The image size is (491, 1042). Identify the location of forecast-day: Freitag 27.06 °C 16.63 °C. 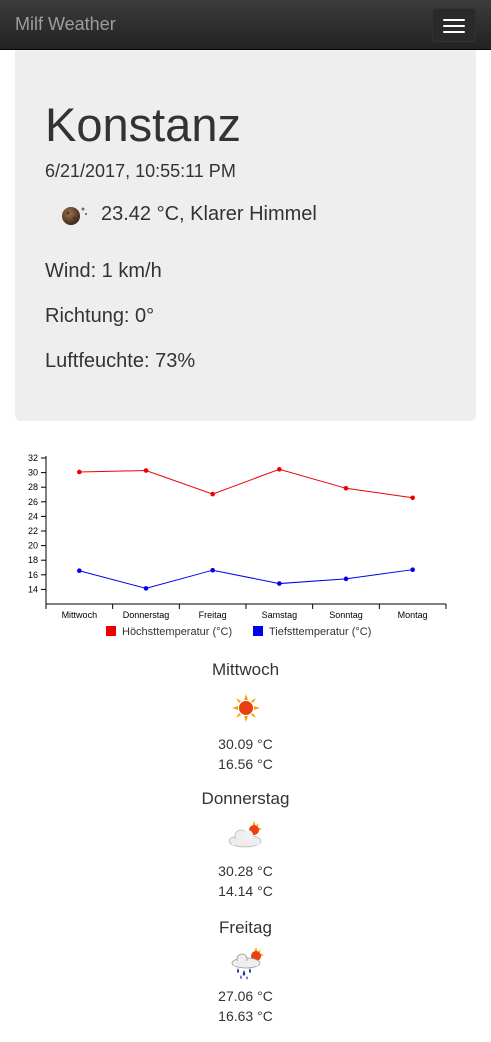
(245, 972).